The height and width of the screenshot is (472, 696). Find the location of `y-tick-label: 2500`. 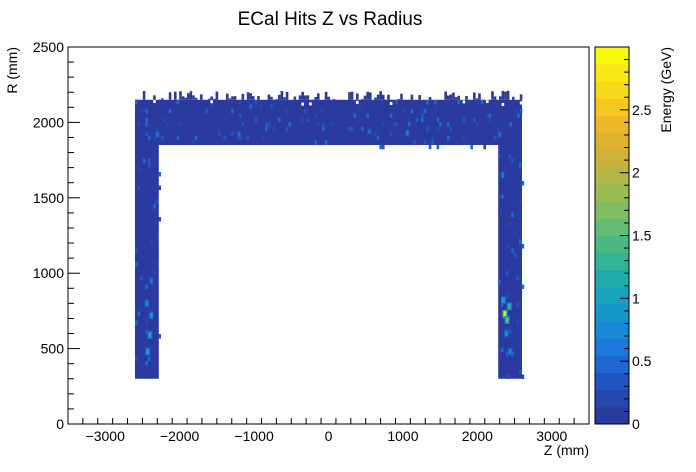

y-tick-label: 2500 is located at coordinates (48, 47).